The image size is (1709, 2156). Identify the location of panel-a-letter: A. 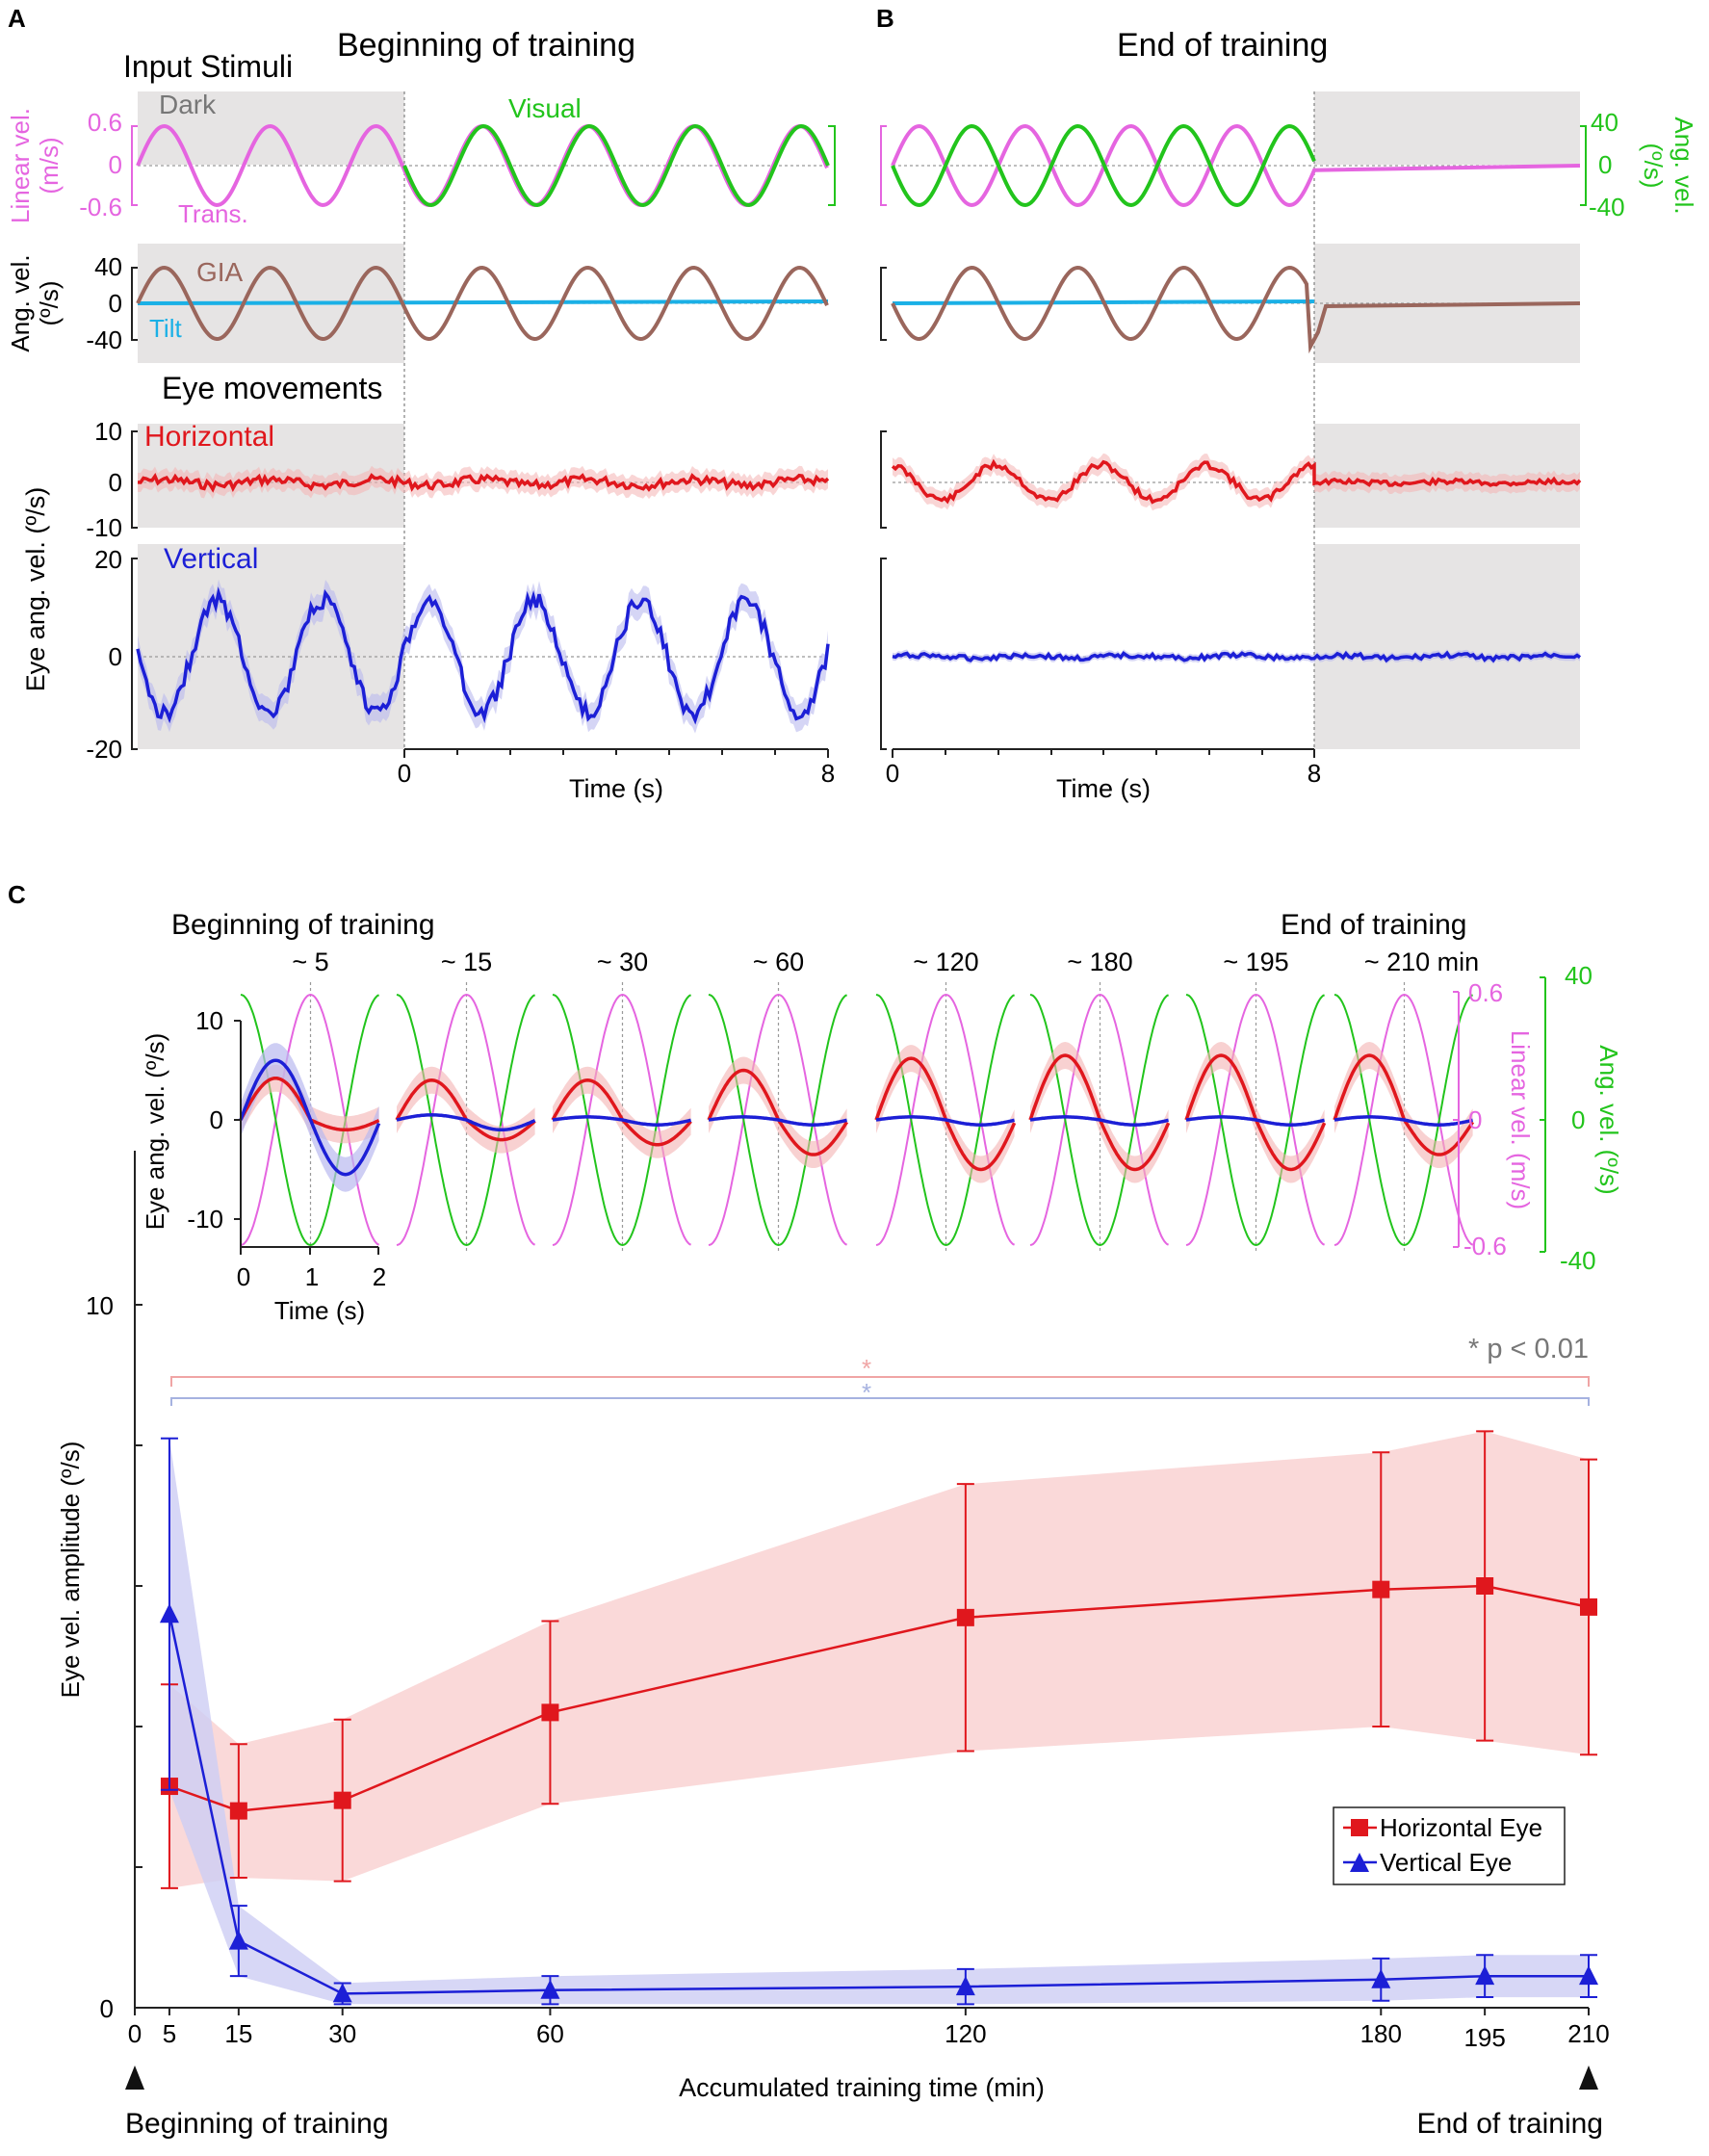
(17, 18).